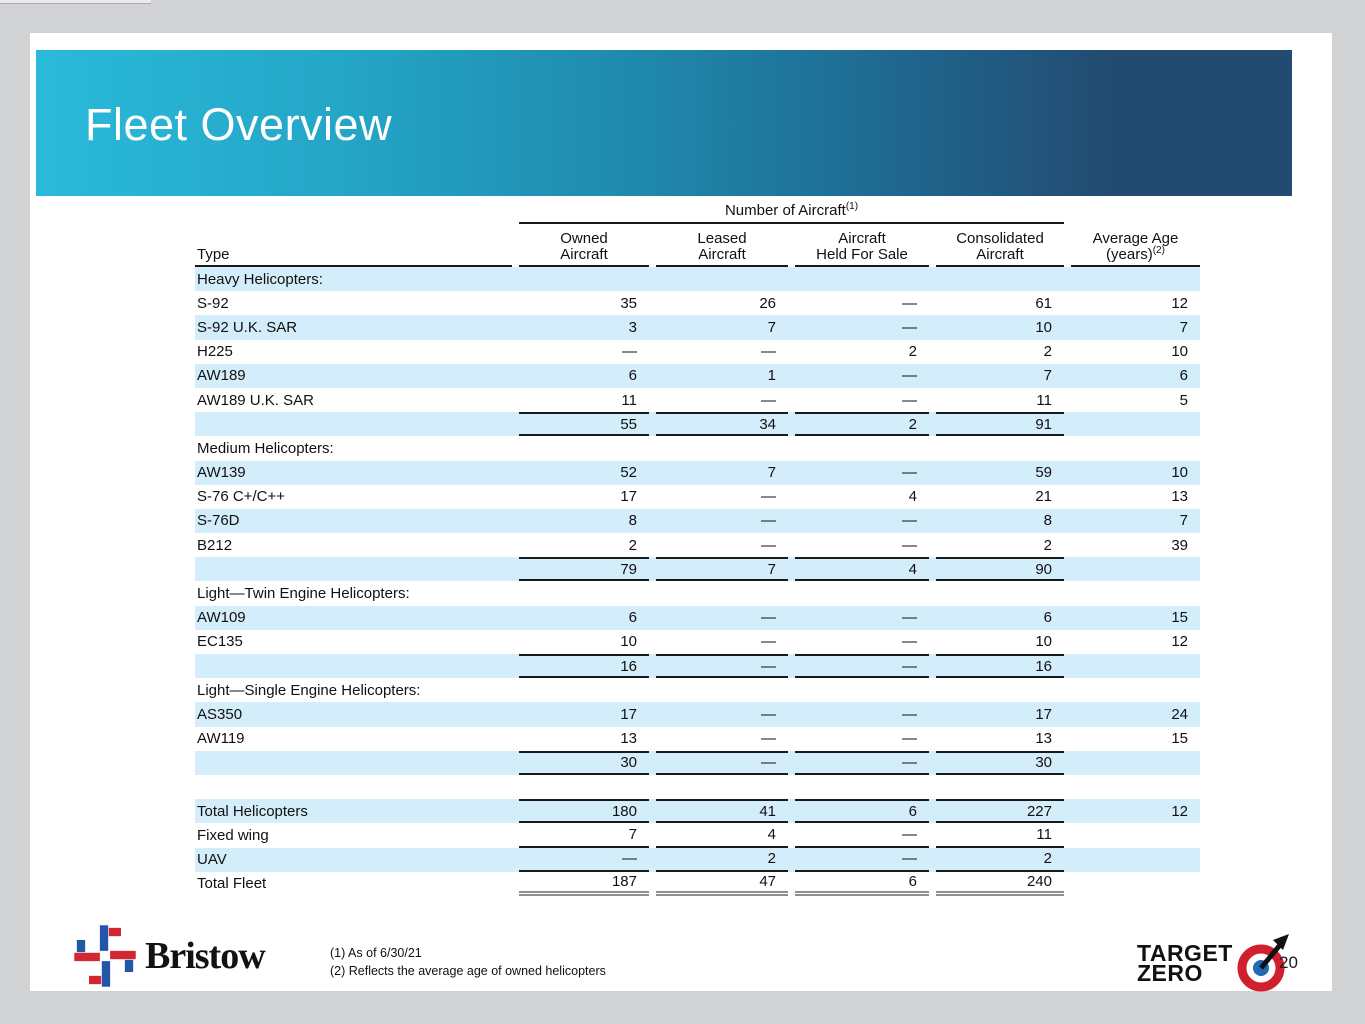 The width and height of the screenshot is (1365, 1024). Describe the element at coordinates (1288, 962) in the screenshot. I see `page-number: 20` at that location.